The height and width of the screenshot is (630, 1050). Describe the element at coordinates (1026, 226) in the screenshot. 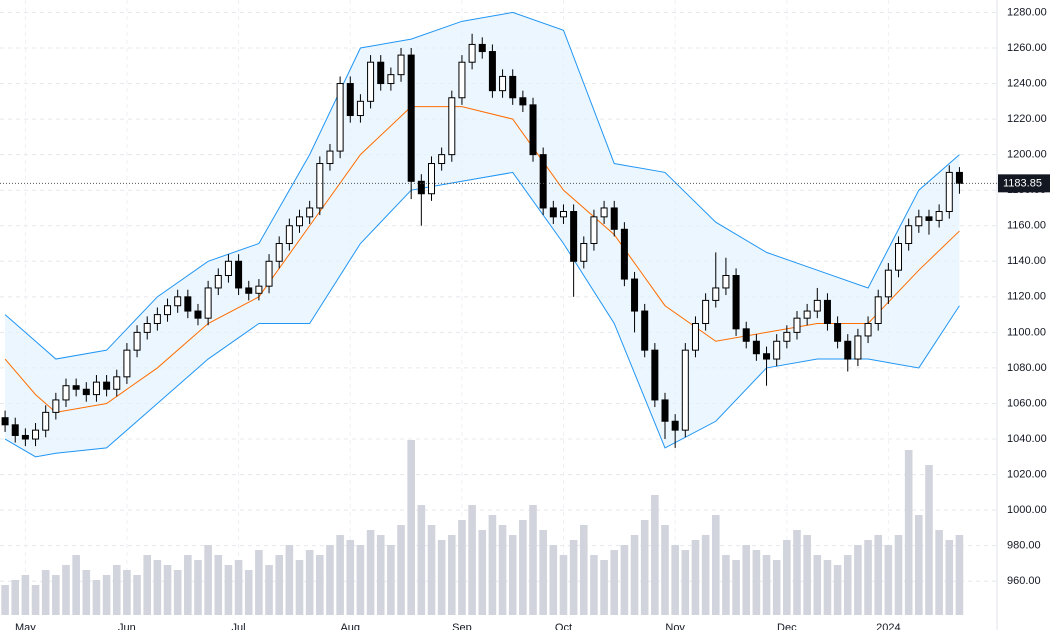

I see `y-tick-label: 1160.00` at that location.